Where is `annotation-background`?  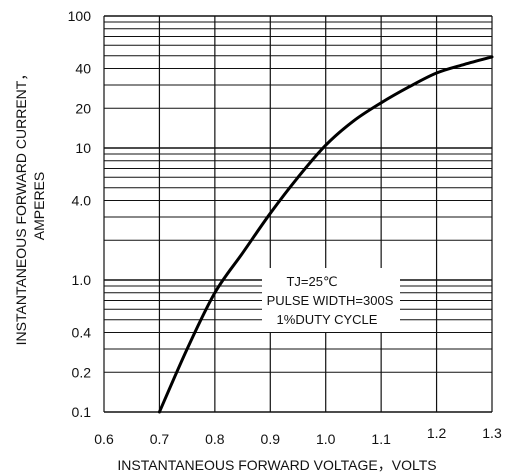 annotation-background is located at coordinates (331, 300).